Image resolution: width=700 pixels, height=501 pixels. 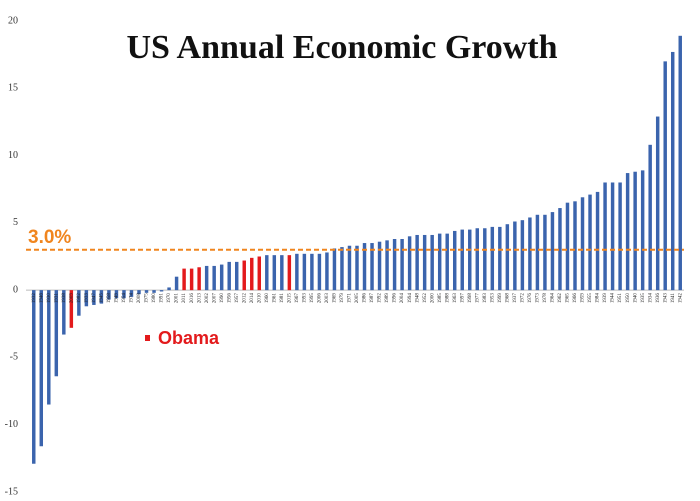 I want to click on x-tick-label: 1958, so click(x=109, y=298).